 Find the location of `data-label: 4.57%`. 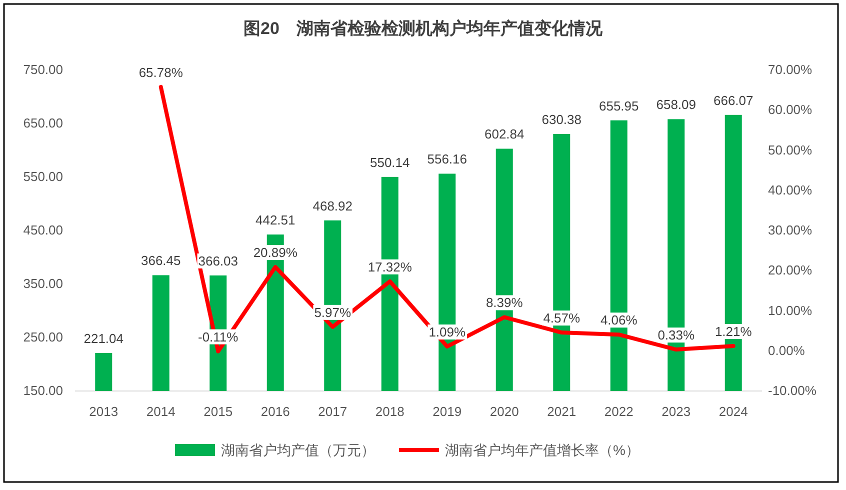

data-label: 4.57% is located at coordinates (561, 318).